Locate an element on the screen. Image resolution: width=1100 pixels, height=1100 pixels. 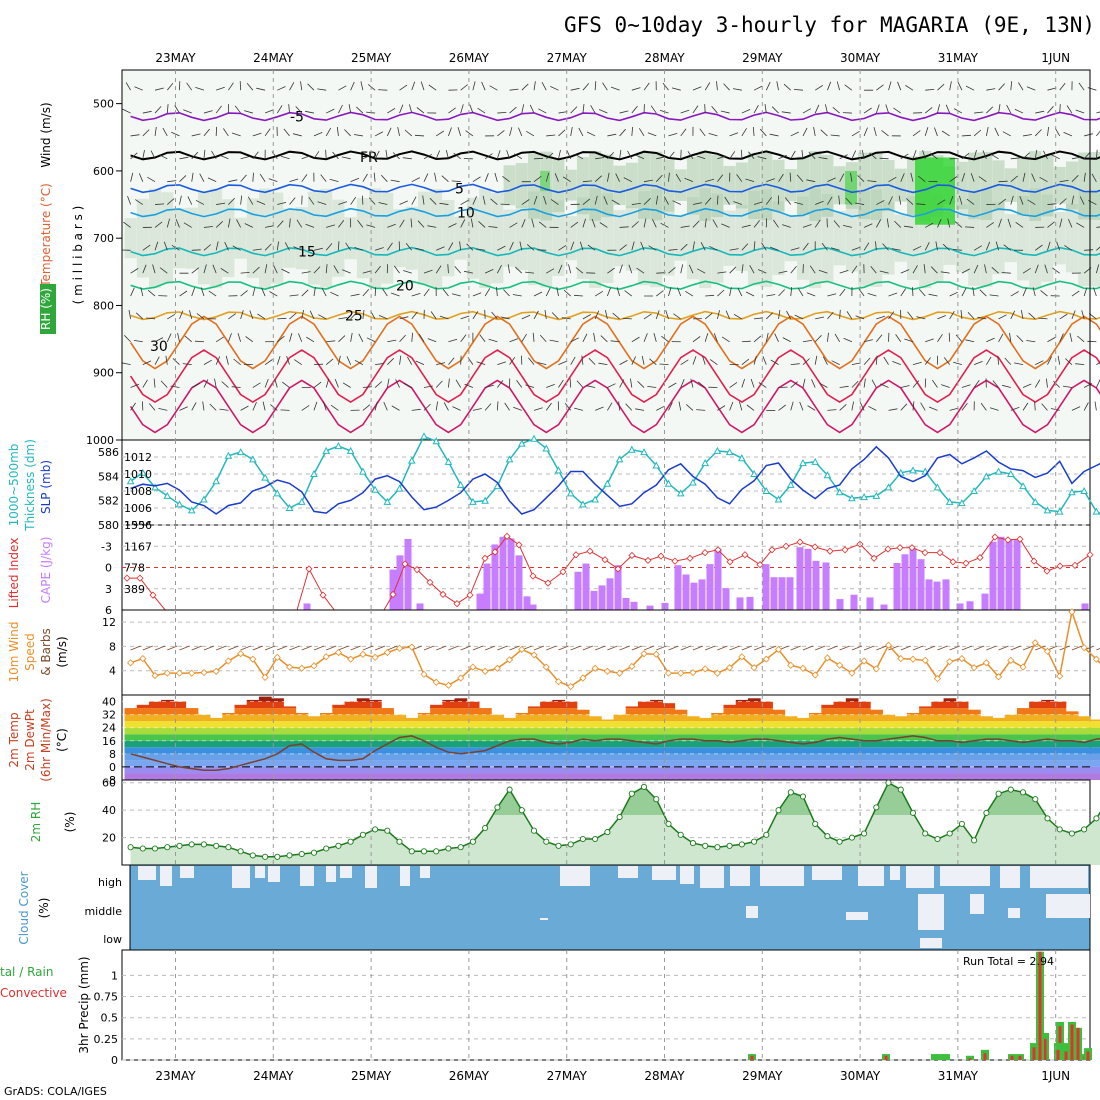
cloud-label-high: high is located at coordinates (110, 882).